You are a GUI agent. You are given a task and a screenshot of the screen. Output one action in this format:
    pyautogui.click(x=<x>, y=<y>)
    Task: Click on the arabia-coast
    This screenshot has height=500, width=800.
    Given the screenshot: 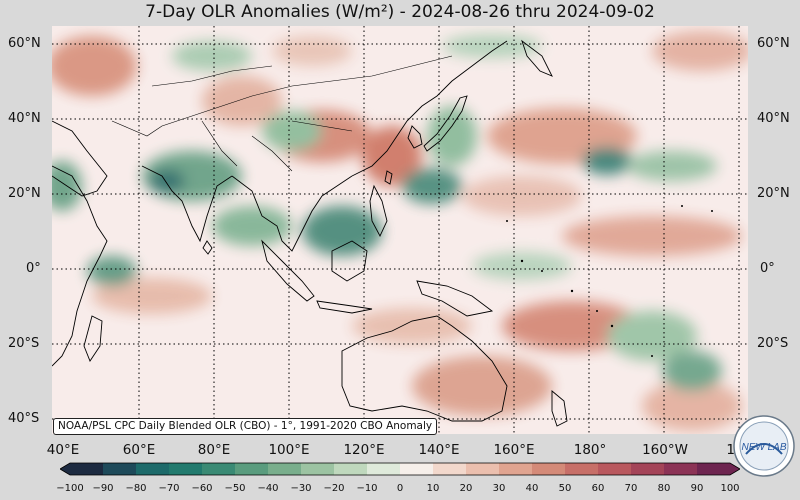 What is the action you would take?
    pyautogui.click(x=80, y=158)
    